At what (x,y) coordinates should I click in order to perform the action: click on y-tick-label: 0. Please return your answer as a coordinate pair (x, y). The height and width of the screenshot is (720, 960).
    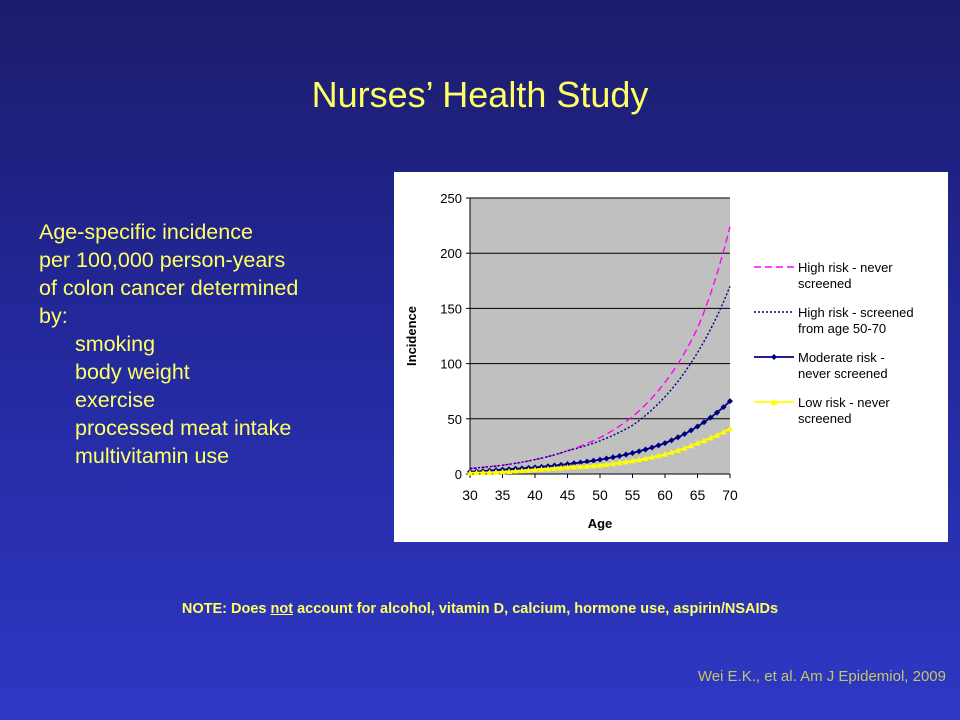
    Looking at the image, I should click on (458, 474).